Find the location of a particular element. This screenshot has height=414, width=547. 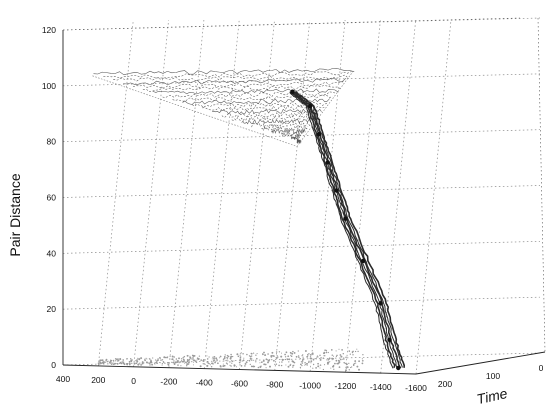

surface-mesh-line is located at coordinates (270, 114).